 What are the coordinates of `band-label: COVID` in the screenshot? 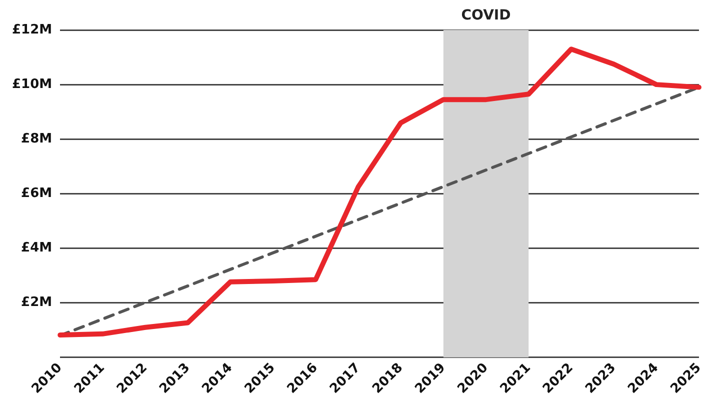 It's located at (486, 16).